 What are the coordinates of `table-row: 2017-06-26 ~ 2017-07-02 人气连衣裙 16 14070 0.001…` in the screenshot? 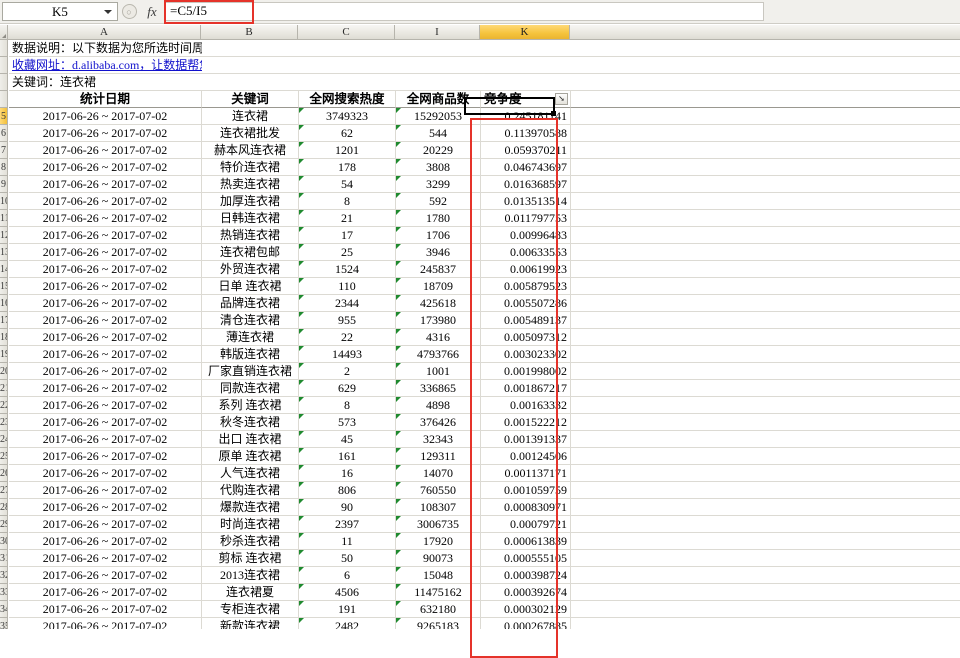 It's located at (484, 473).